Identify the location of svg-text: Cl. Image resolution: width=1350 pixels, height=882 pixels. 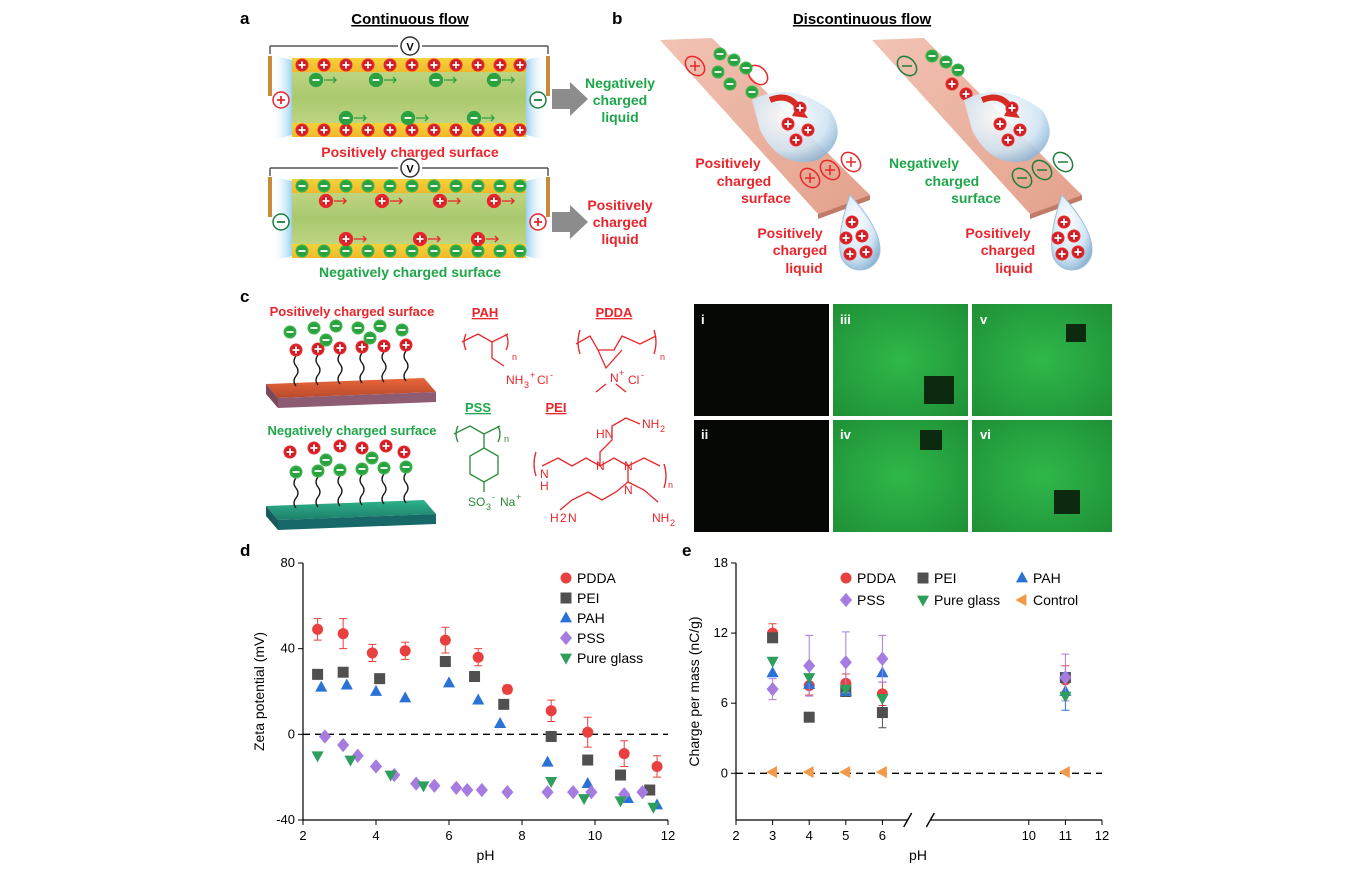
(542, 380).